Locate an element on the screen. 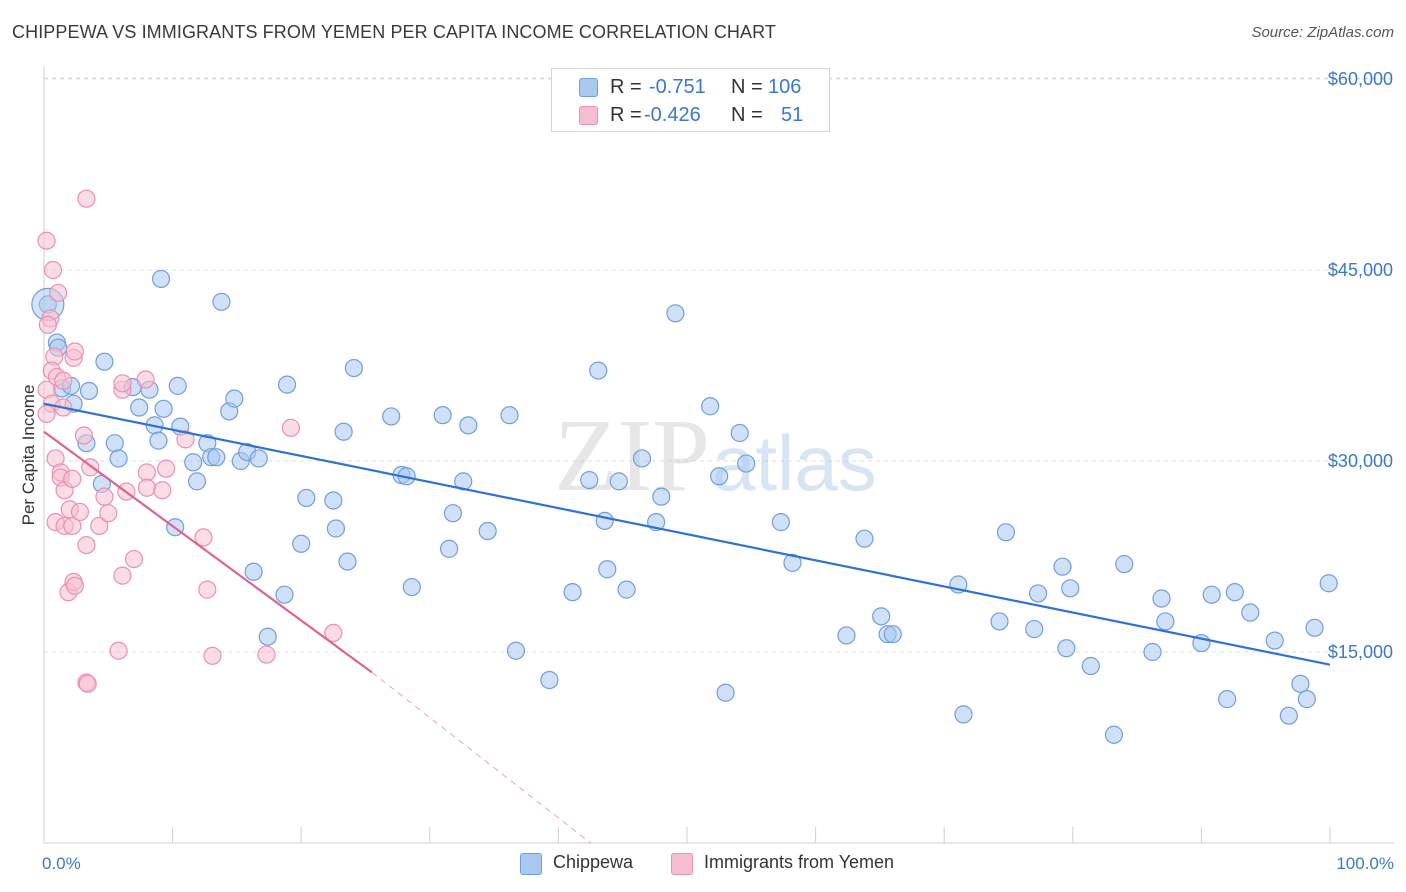  watermark: ZIP atlas is located at coordinates (715, 455).